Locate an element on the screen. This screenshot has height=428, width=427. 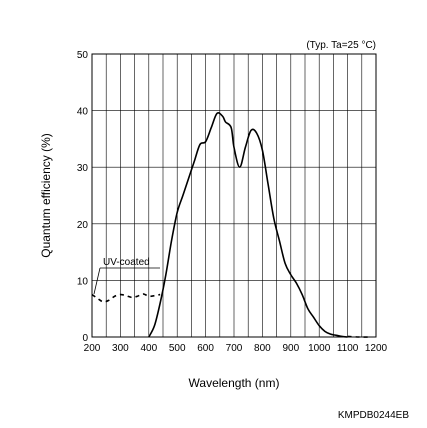
x-tick-label: 1200 is located at coordinates (376, 348).